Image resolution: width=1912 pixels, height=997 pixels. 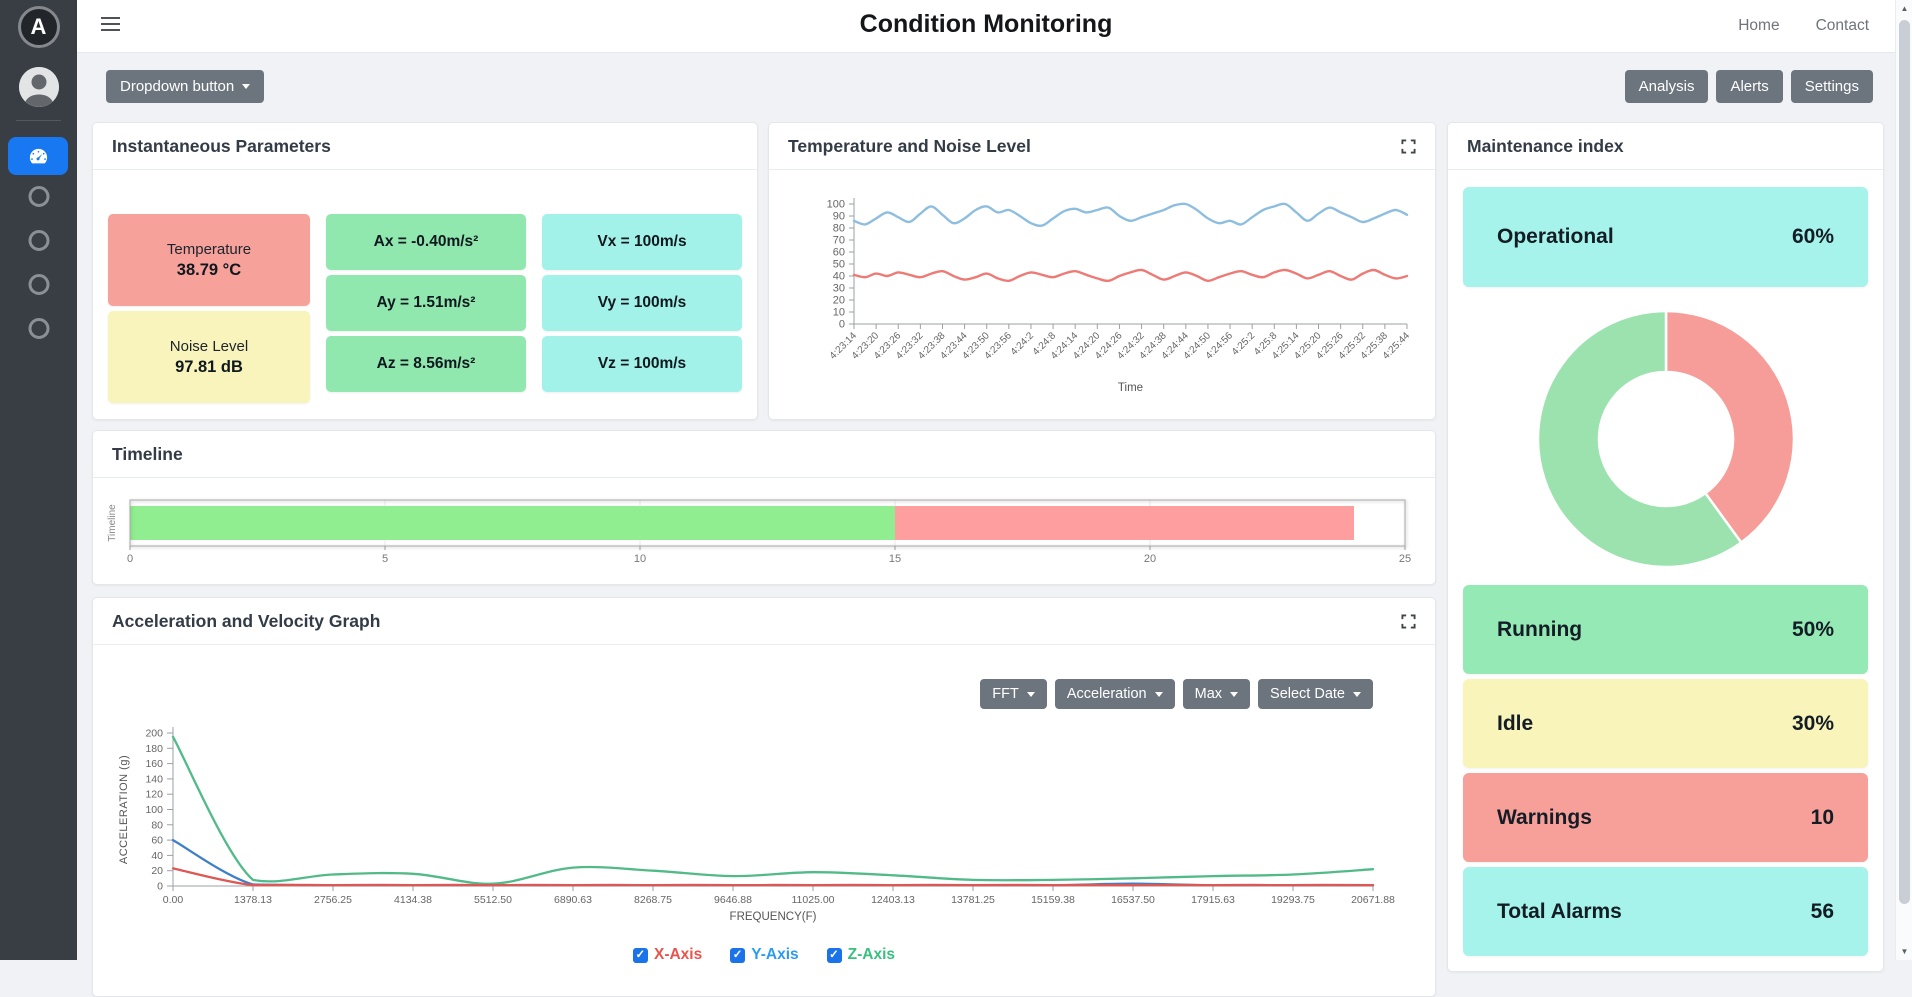 I want to click on legend-item-y-axis: Y-Axis, so click(x=764, y=955).